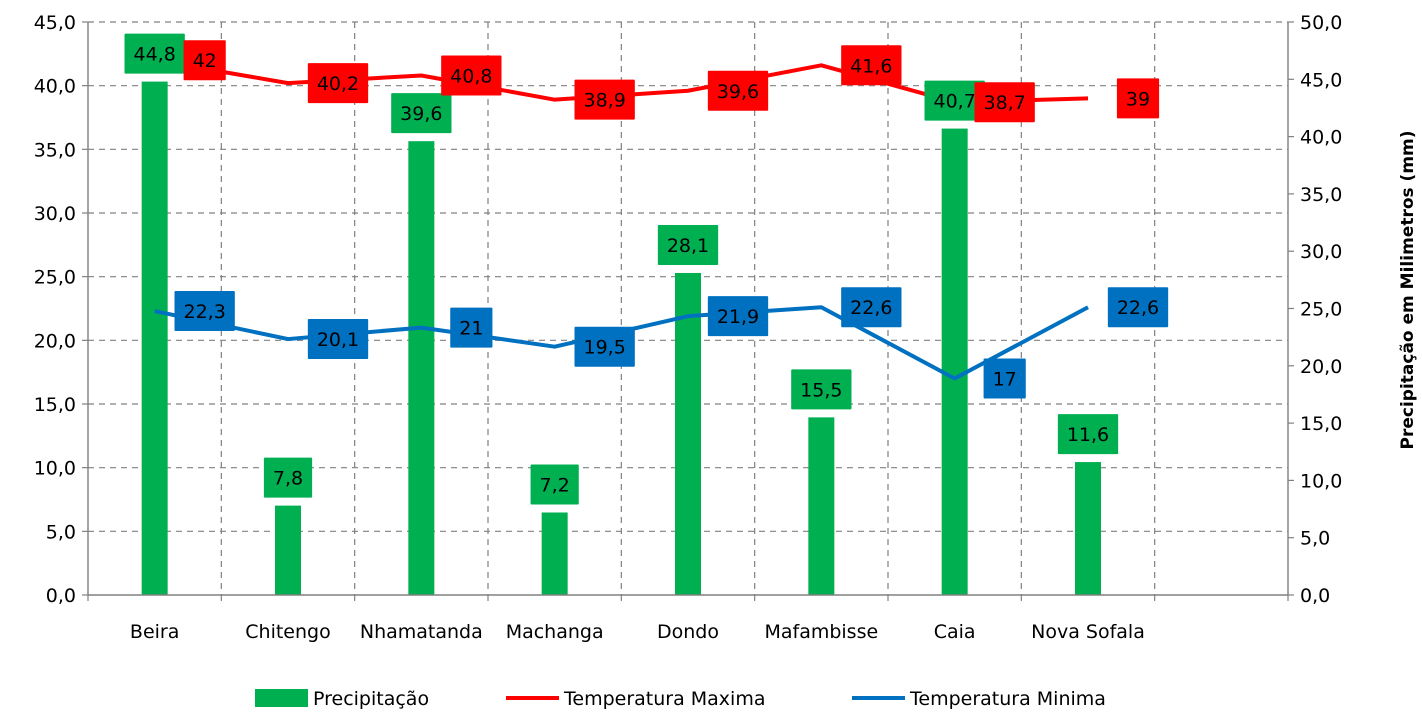  I want to click on precipitation-label: 39,6, so click(421, 113).